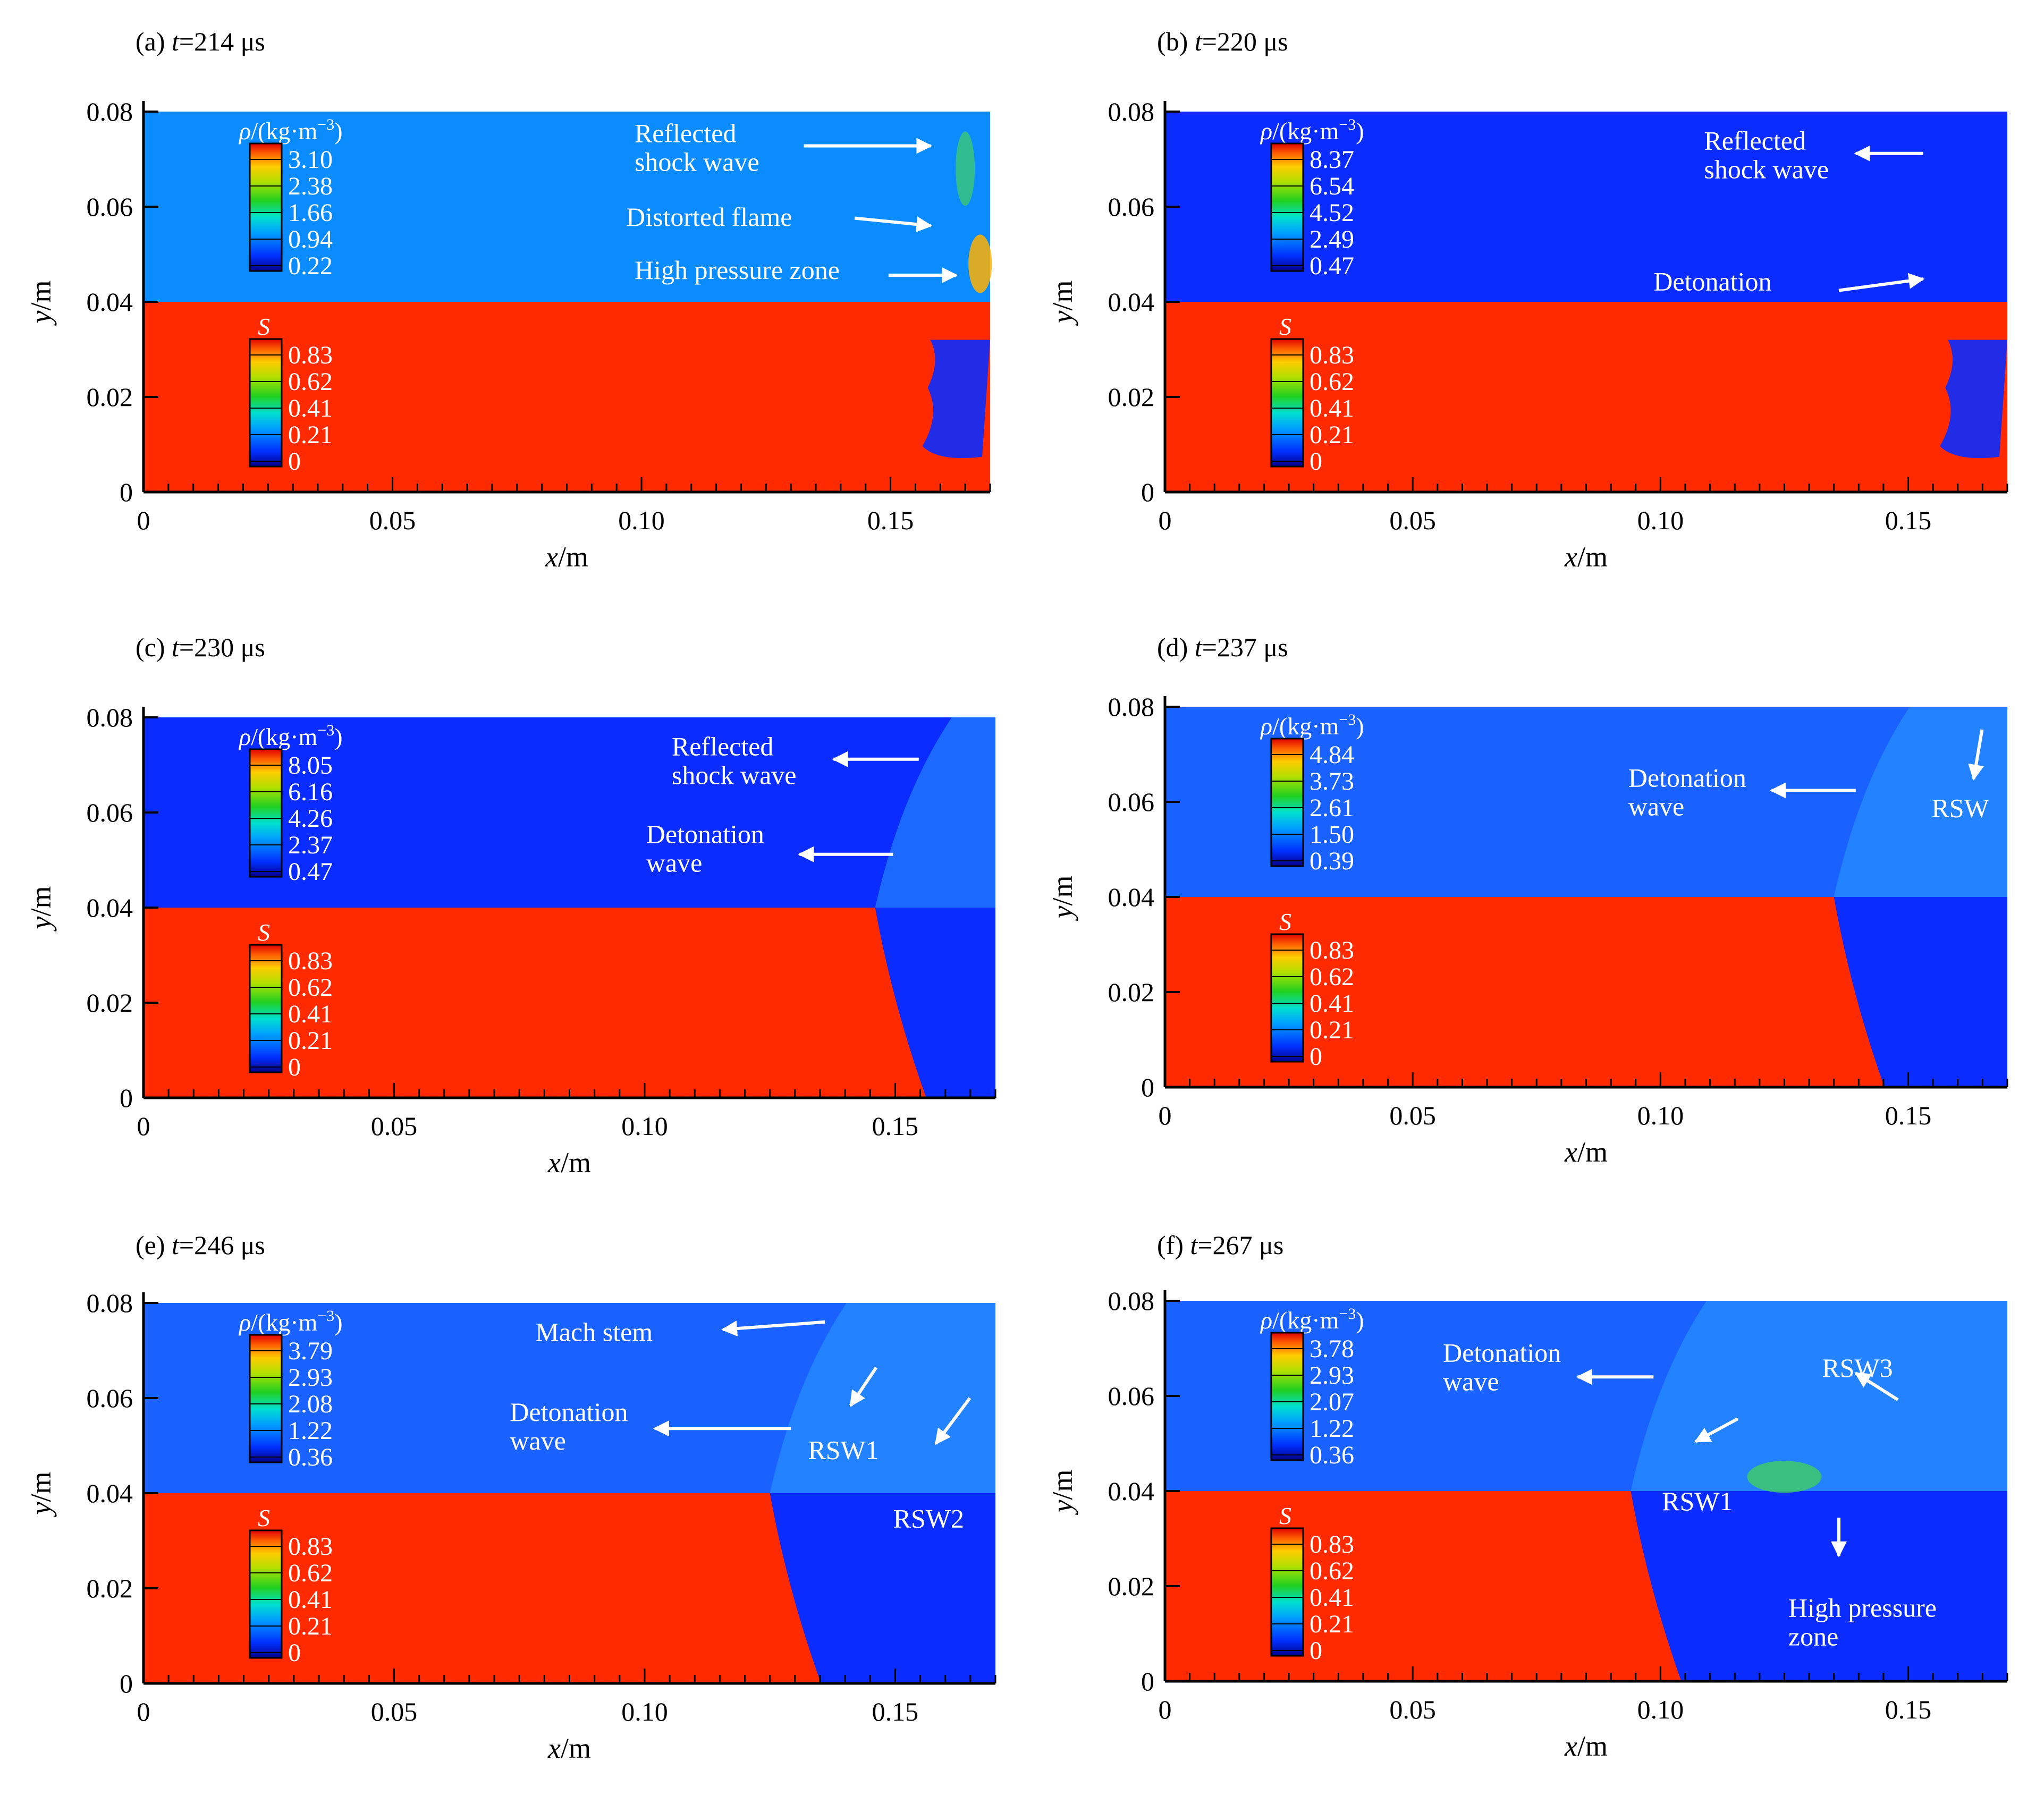 Image resolution: width=2044 pixels, height=1795 pixels. What do you see at coordinates (1332, 861) in the screenshot?
I see `rho-colorbar-value: 0.39` at bounding box center [1332, 861].